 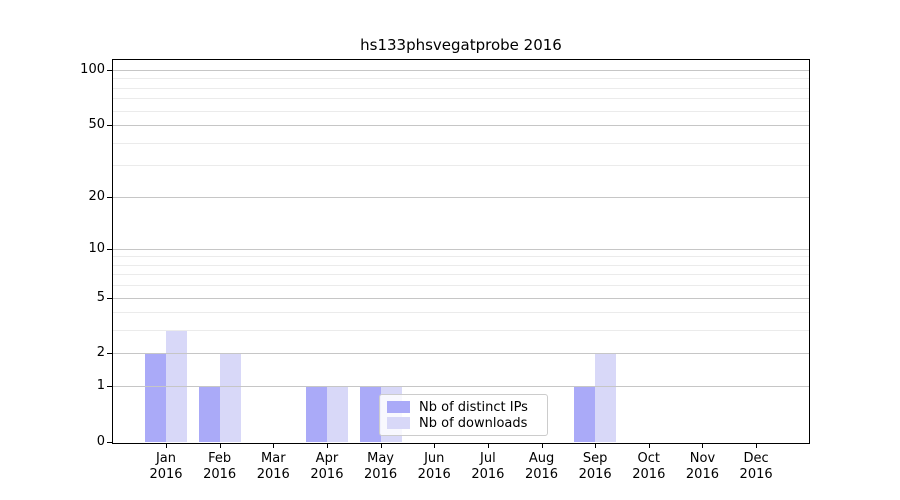 What do you see at coordinates (398, 423) in the screenshot?
I see `legend-swatch-downloads` at bounding box center [398, 423].